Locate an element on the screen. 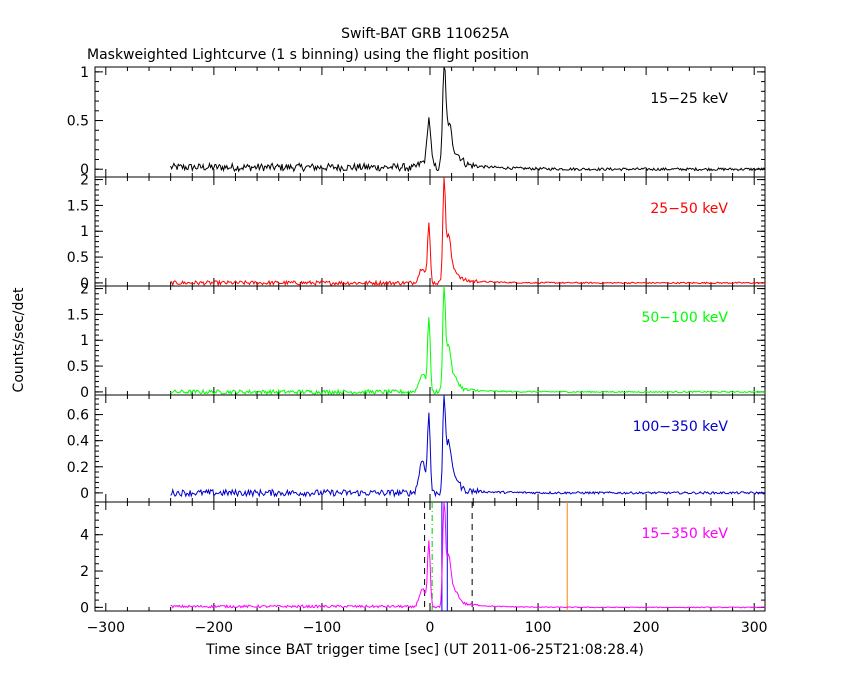 The image size is (850, 680). y-tick-label: 4 is located at coordinates (84, 536).